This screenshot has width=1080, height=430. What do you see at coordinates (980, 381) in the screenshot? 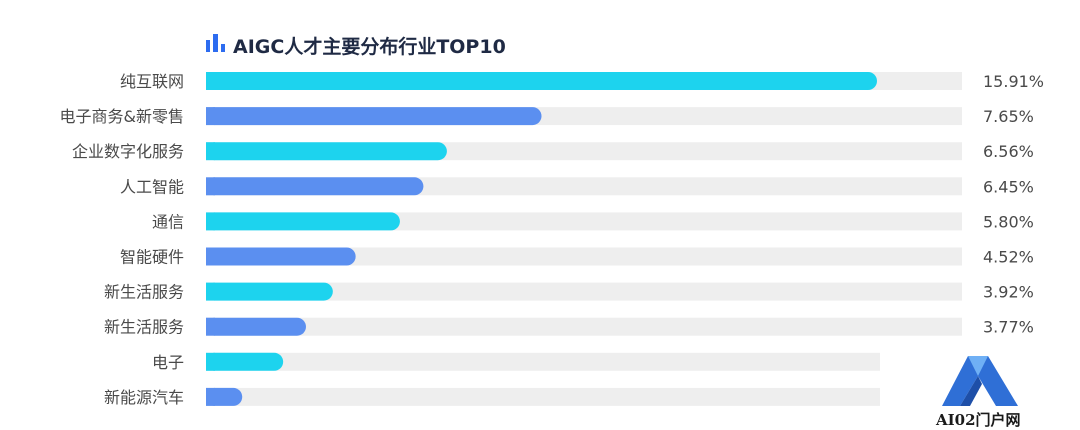
I see `a-logo-icon` at bounding box center [980, 381].